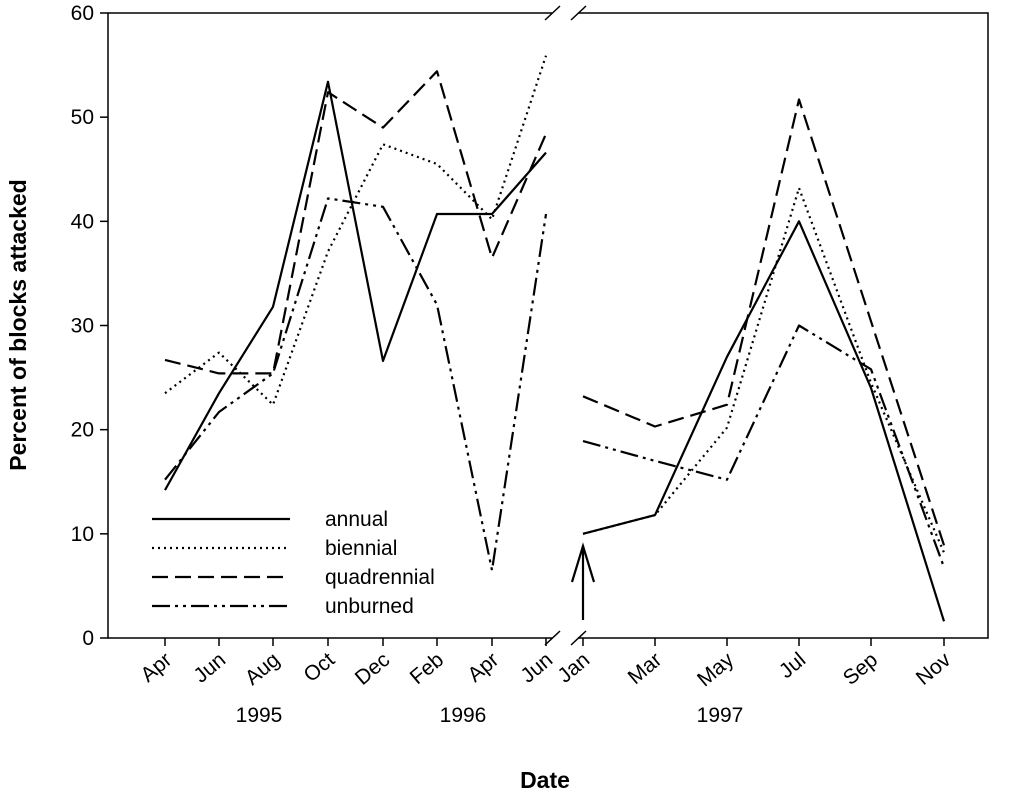  What do you see at coordinates (720, 715) in the screenshot?
I see `year-label-1997: 1997` at bounding box center [720, 715].